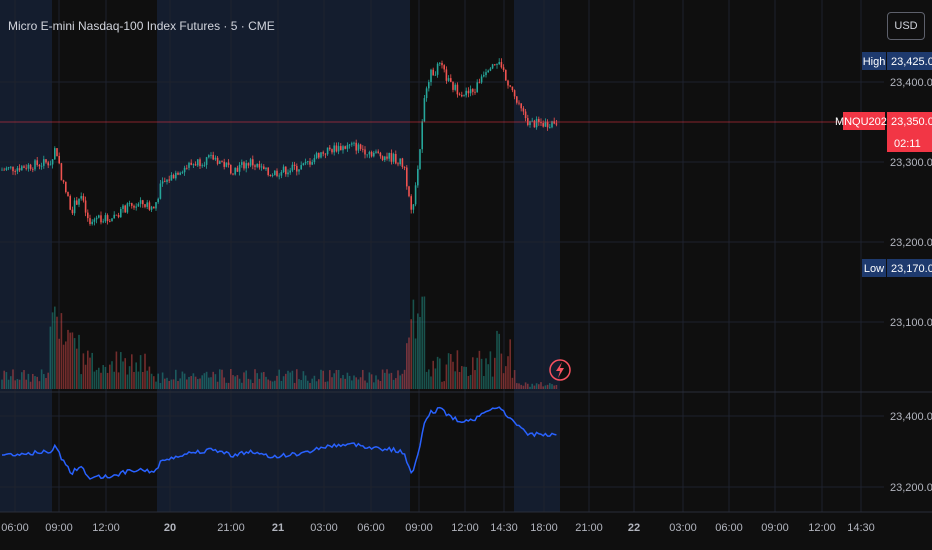  Describe the element at coordinates (279, 443) in the screenshot. I see `price-line-series` at that location.